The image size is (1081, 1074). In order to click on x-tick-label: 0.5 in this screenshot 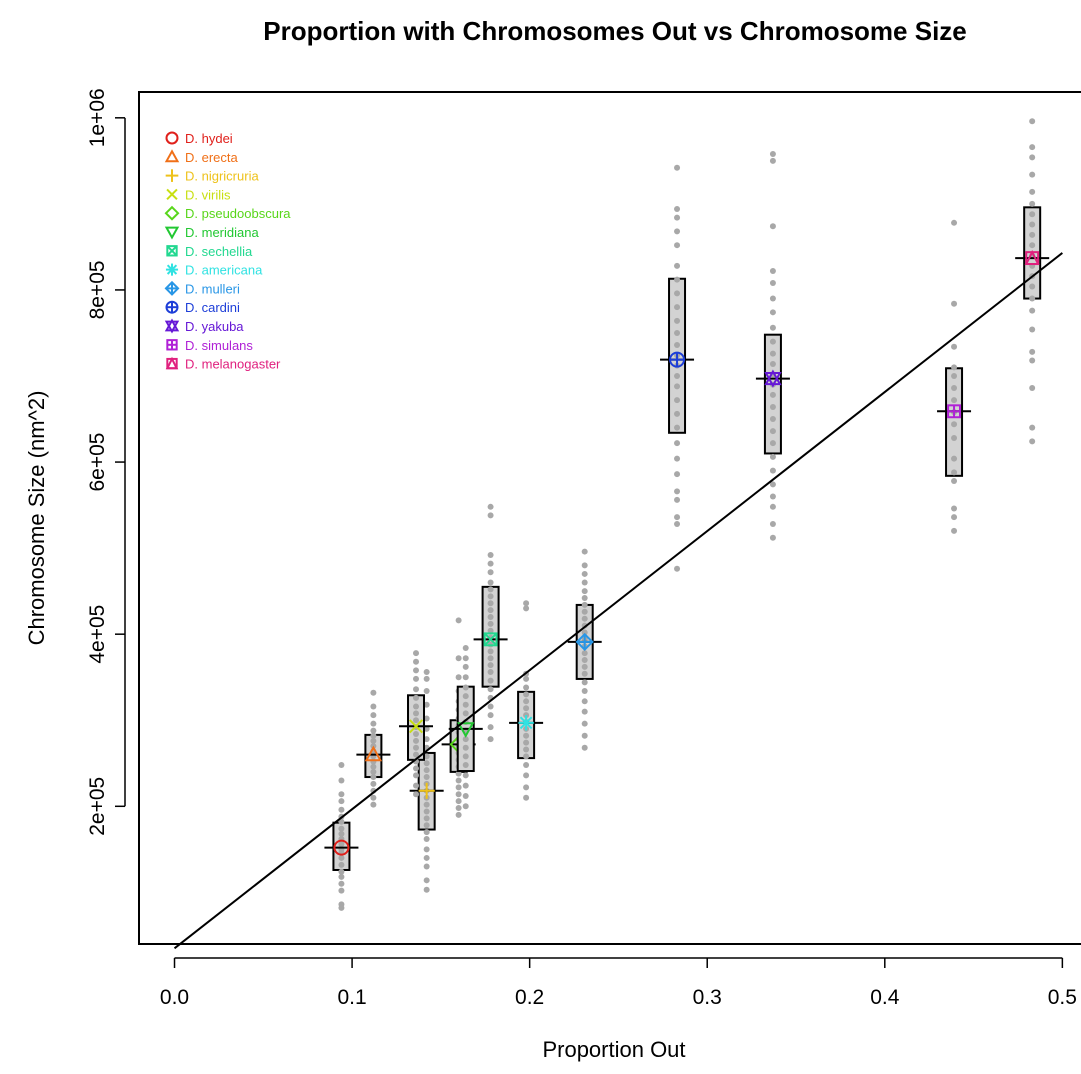, I will do `click(1062, 997)`.